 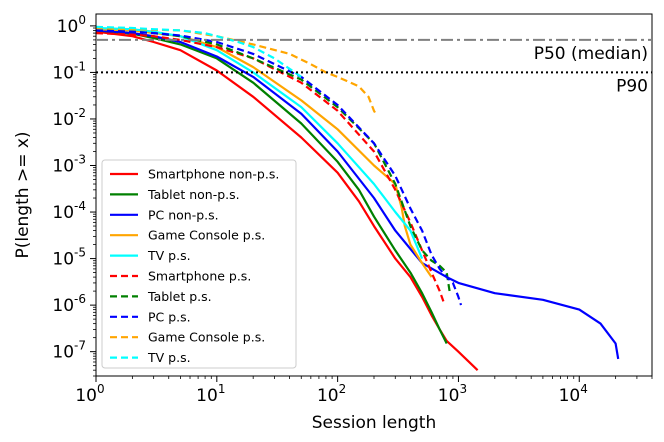 What do you see at coordinates (573, 394) in the screenshot?
I see `x-tick-label: 10⁴` at bounding box center [573, 394].